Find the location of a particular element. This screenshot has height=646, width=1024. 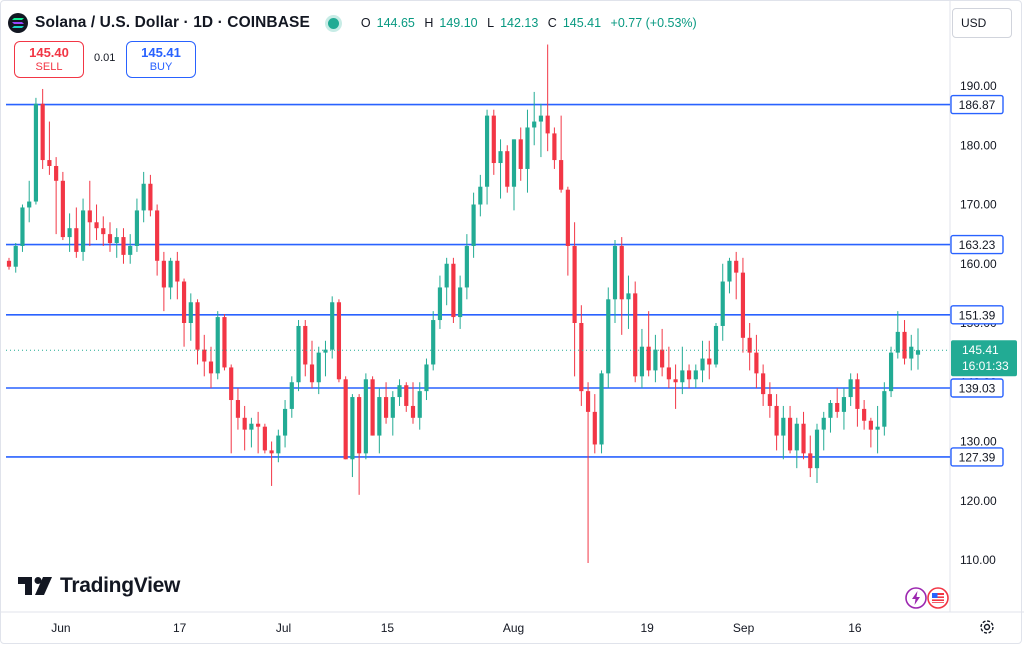

symbol-title: Solana / U.S. Dollar · 1D · COINBASE is located at coordinates (172, 22).